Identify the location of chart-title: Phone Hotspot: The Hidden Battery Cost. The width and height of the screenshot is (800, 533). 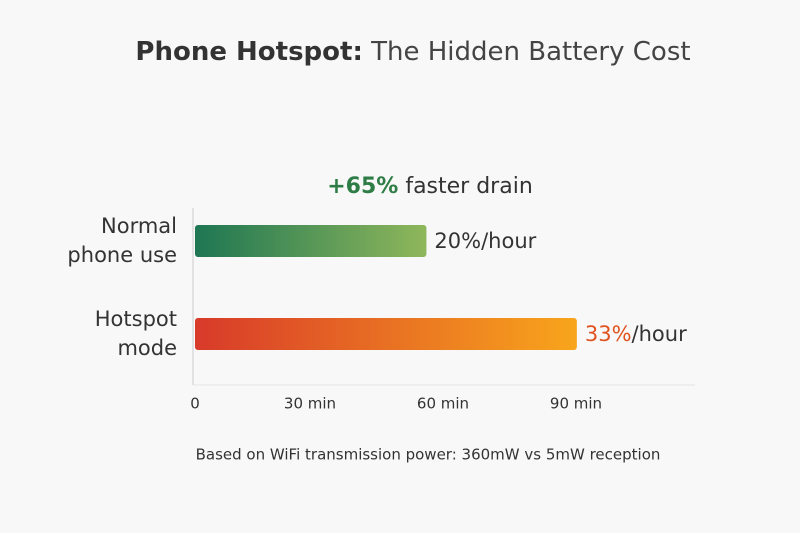
(412, 52).